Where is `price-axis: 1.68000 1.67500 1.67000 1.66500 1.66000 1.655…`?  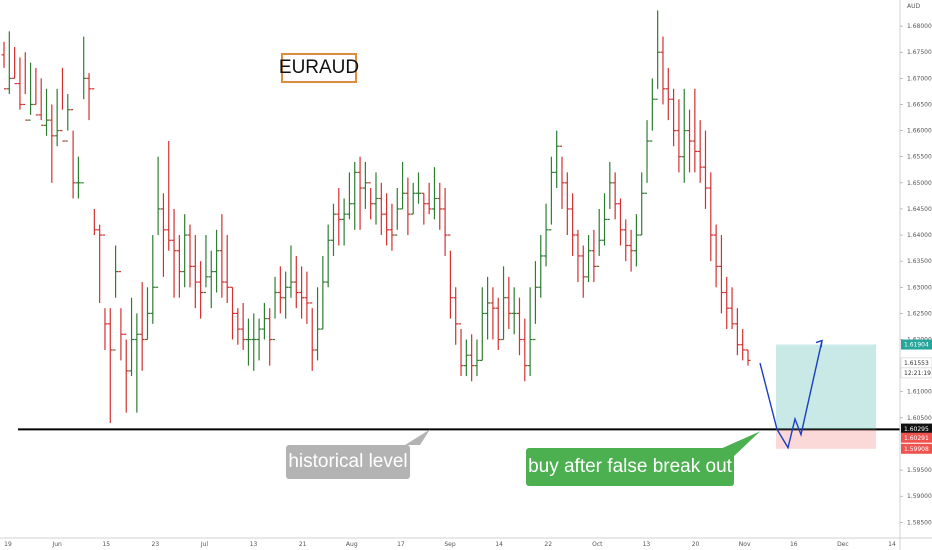
price-axis: 1.68000 1.67500 1.67000 1.66500 1.66000 1.655… is located at coordinates (915, 275).